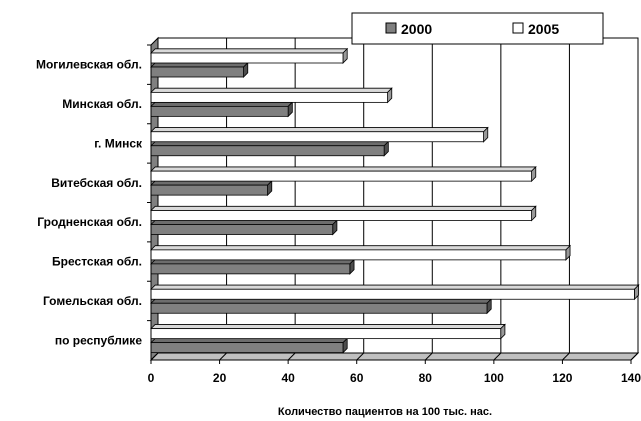 Image resolution: width=641 pixels, height=421 pixels. What do you see at coordinates (97, 262) in the screenshot?
I see `category-label: Брестская обл.` at bounding box center [97, 262].